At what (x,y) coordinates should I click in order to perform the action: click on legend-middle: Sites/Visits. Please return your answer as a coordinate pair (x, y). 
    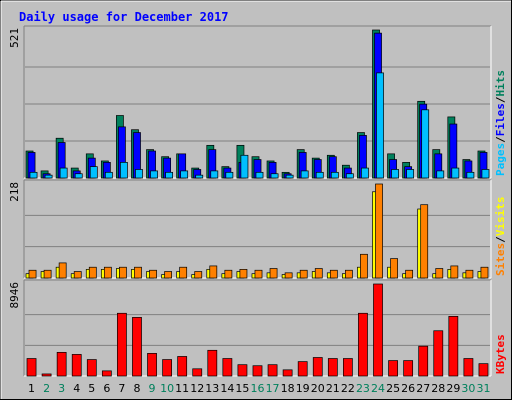
    Looking at the image, I should click on (500, 237).